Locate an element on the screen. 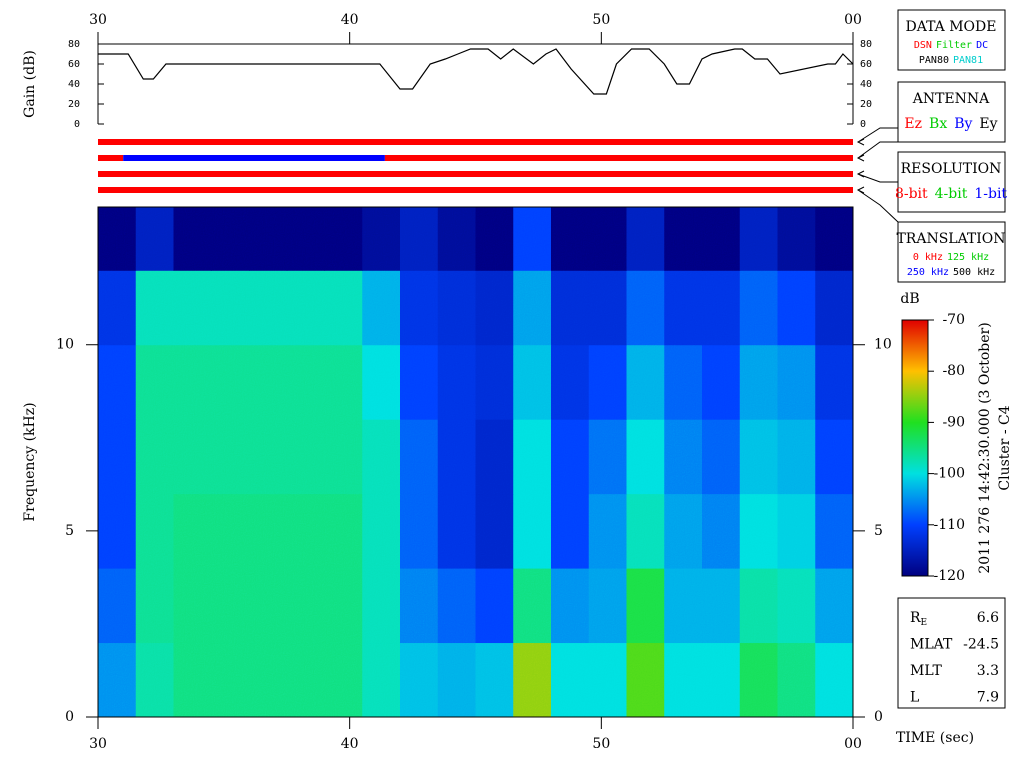 This screenshot has width=1024, height=768. legend-entry: 8-bit is located at coordinates (911, 194).